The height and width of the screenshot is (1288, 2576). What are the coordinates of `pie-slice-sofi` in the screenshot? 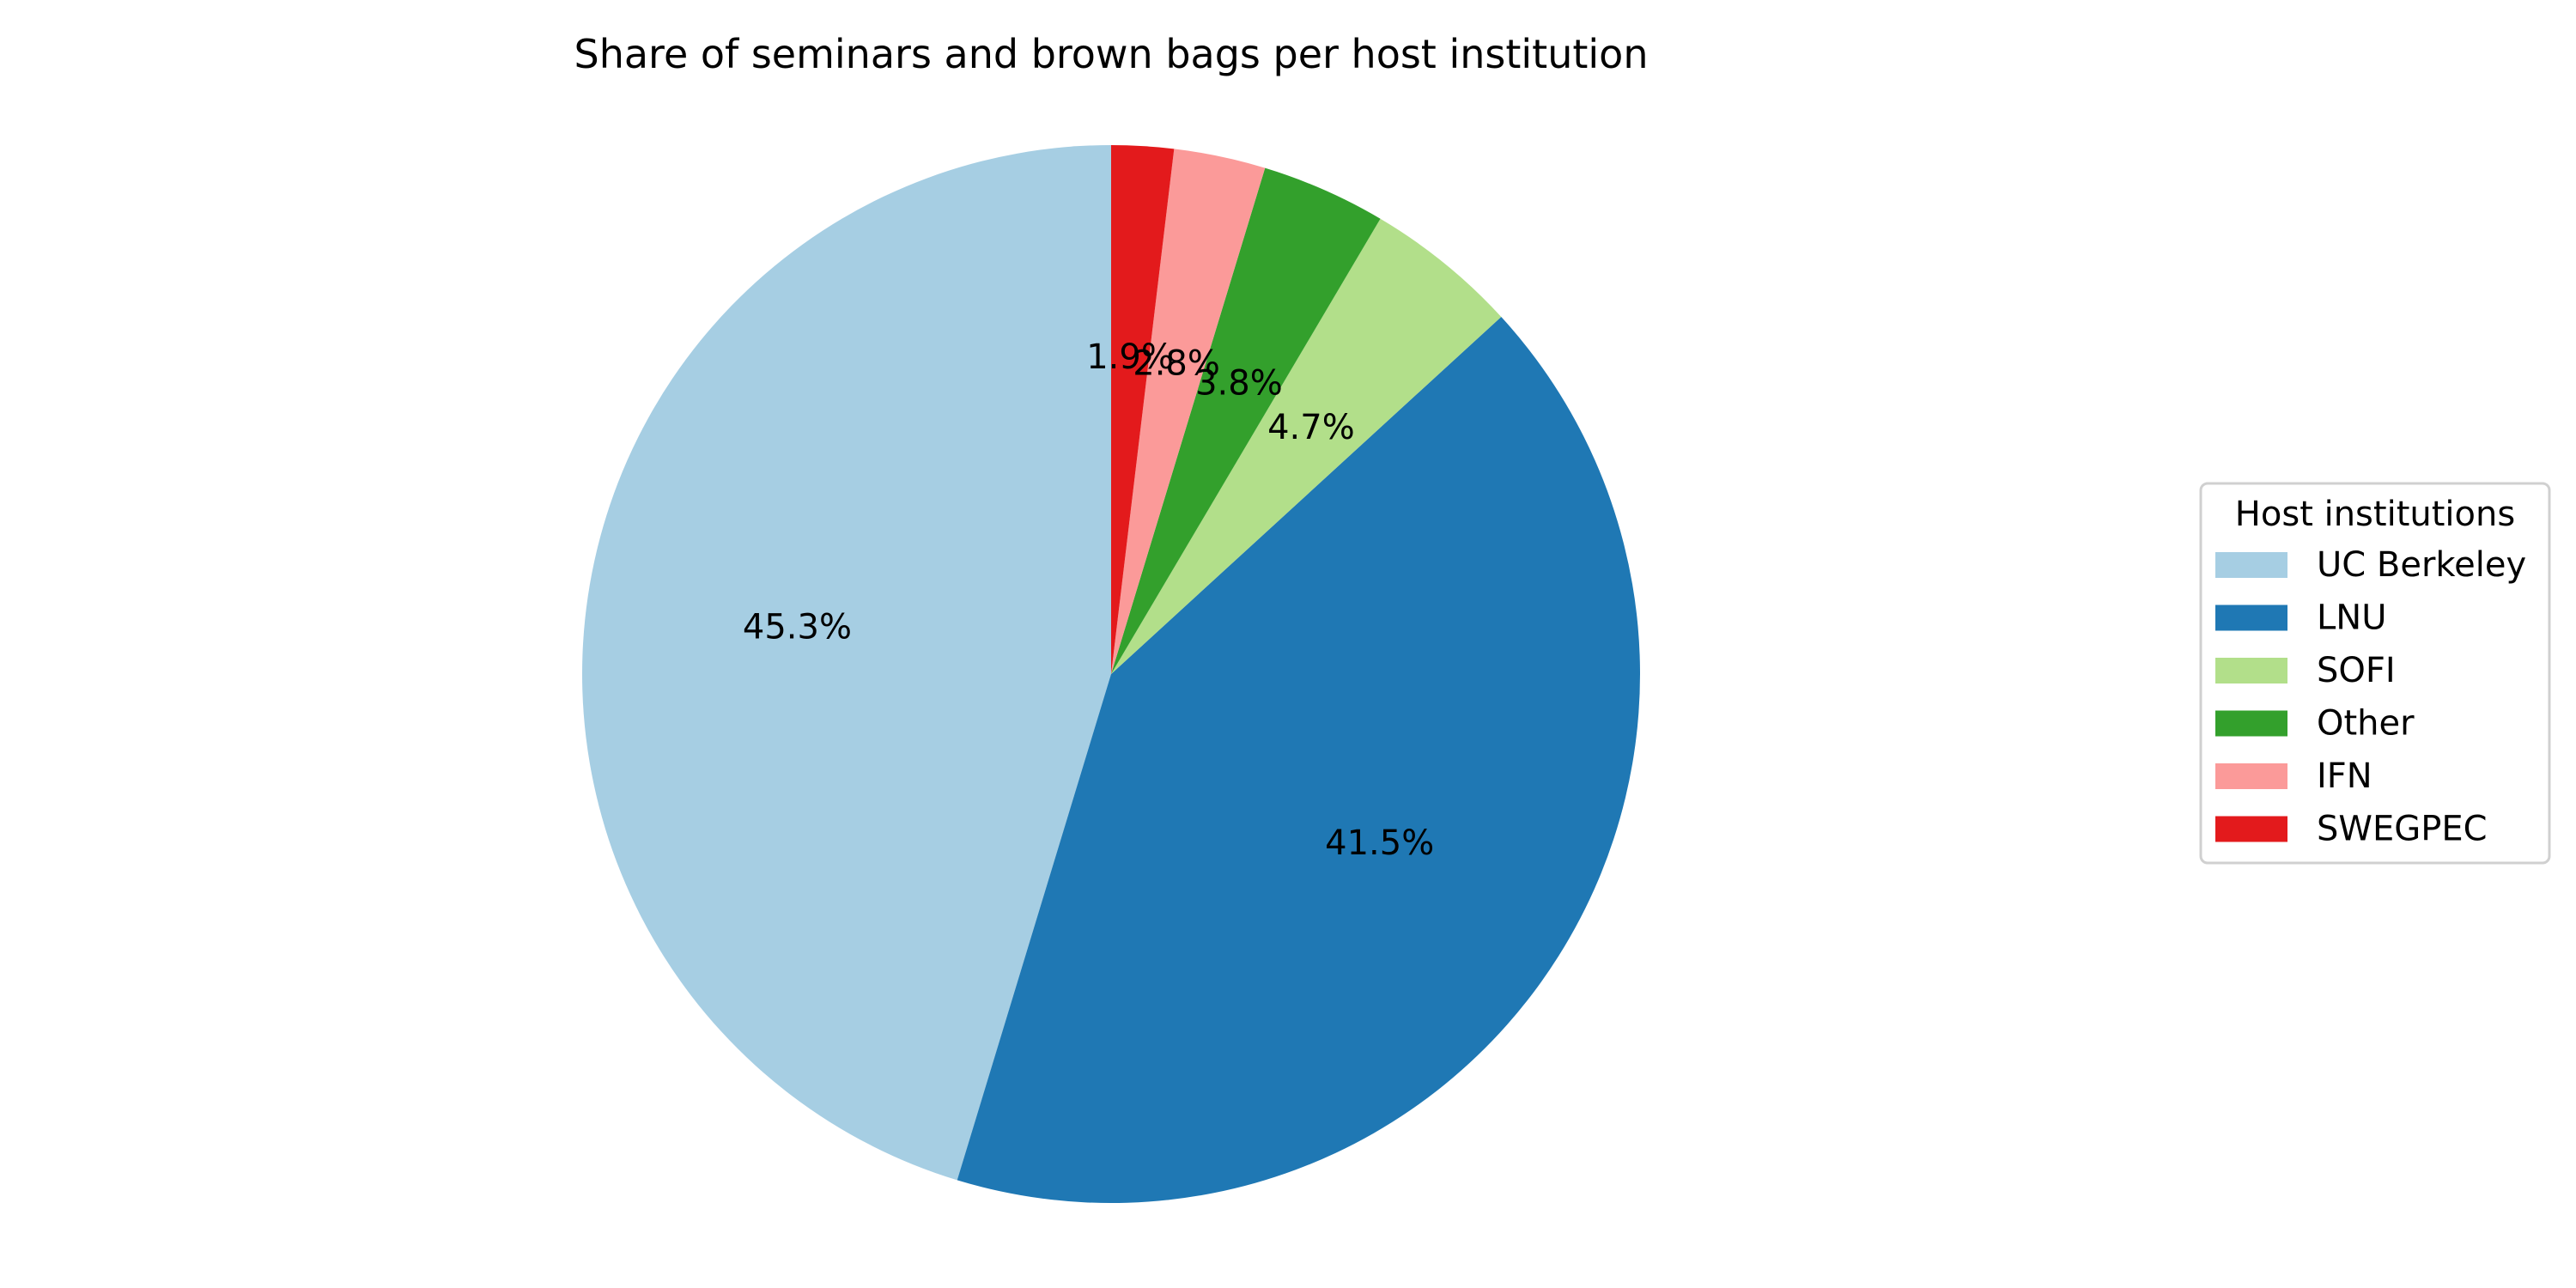 It's located at (1306, 446).